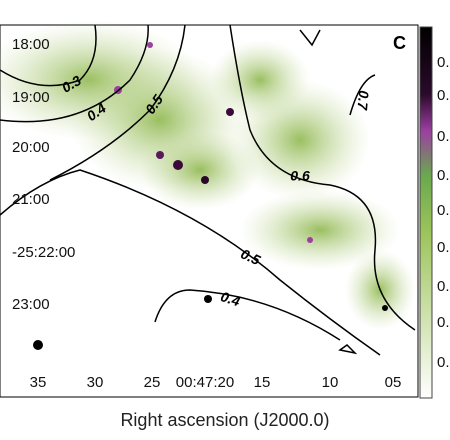  Describe the element at coordinates (393, 382) in the screenshot. I see `x-tick-label: 05` at that location.